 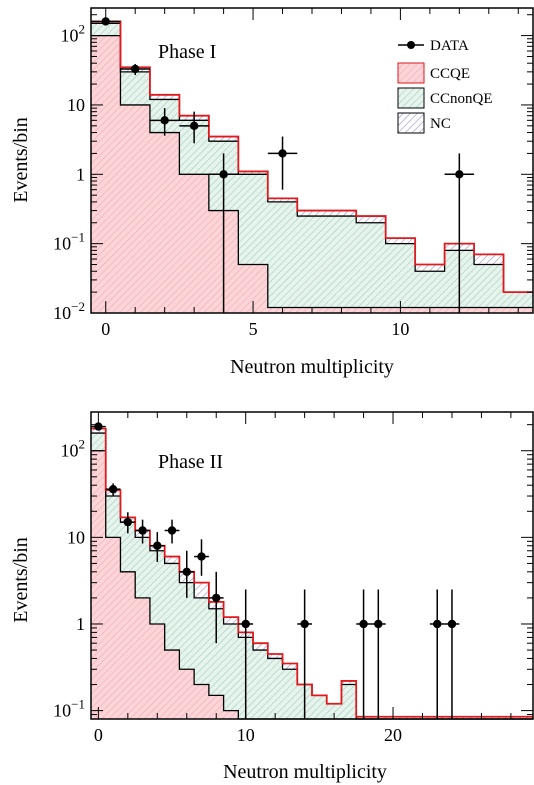 What do you see at coordinates (449, 46) in the screenshot?
I see `legend-label-data: DATA` at bounding box center [449, 46].